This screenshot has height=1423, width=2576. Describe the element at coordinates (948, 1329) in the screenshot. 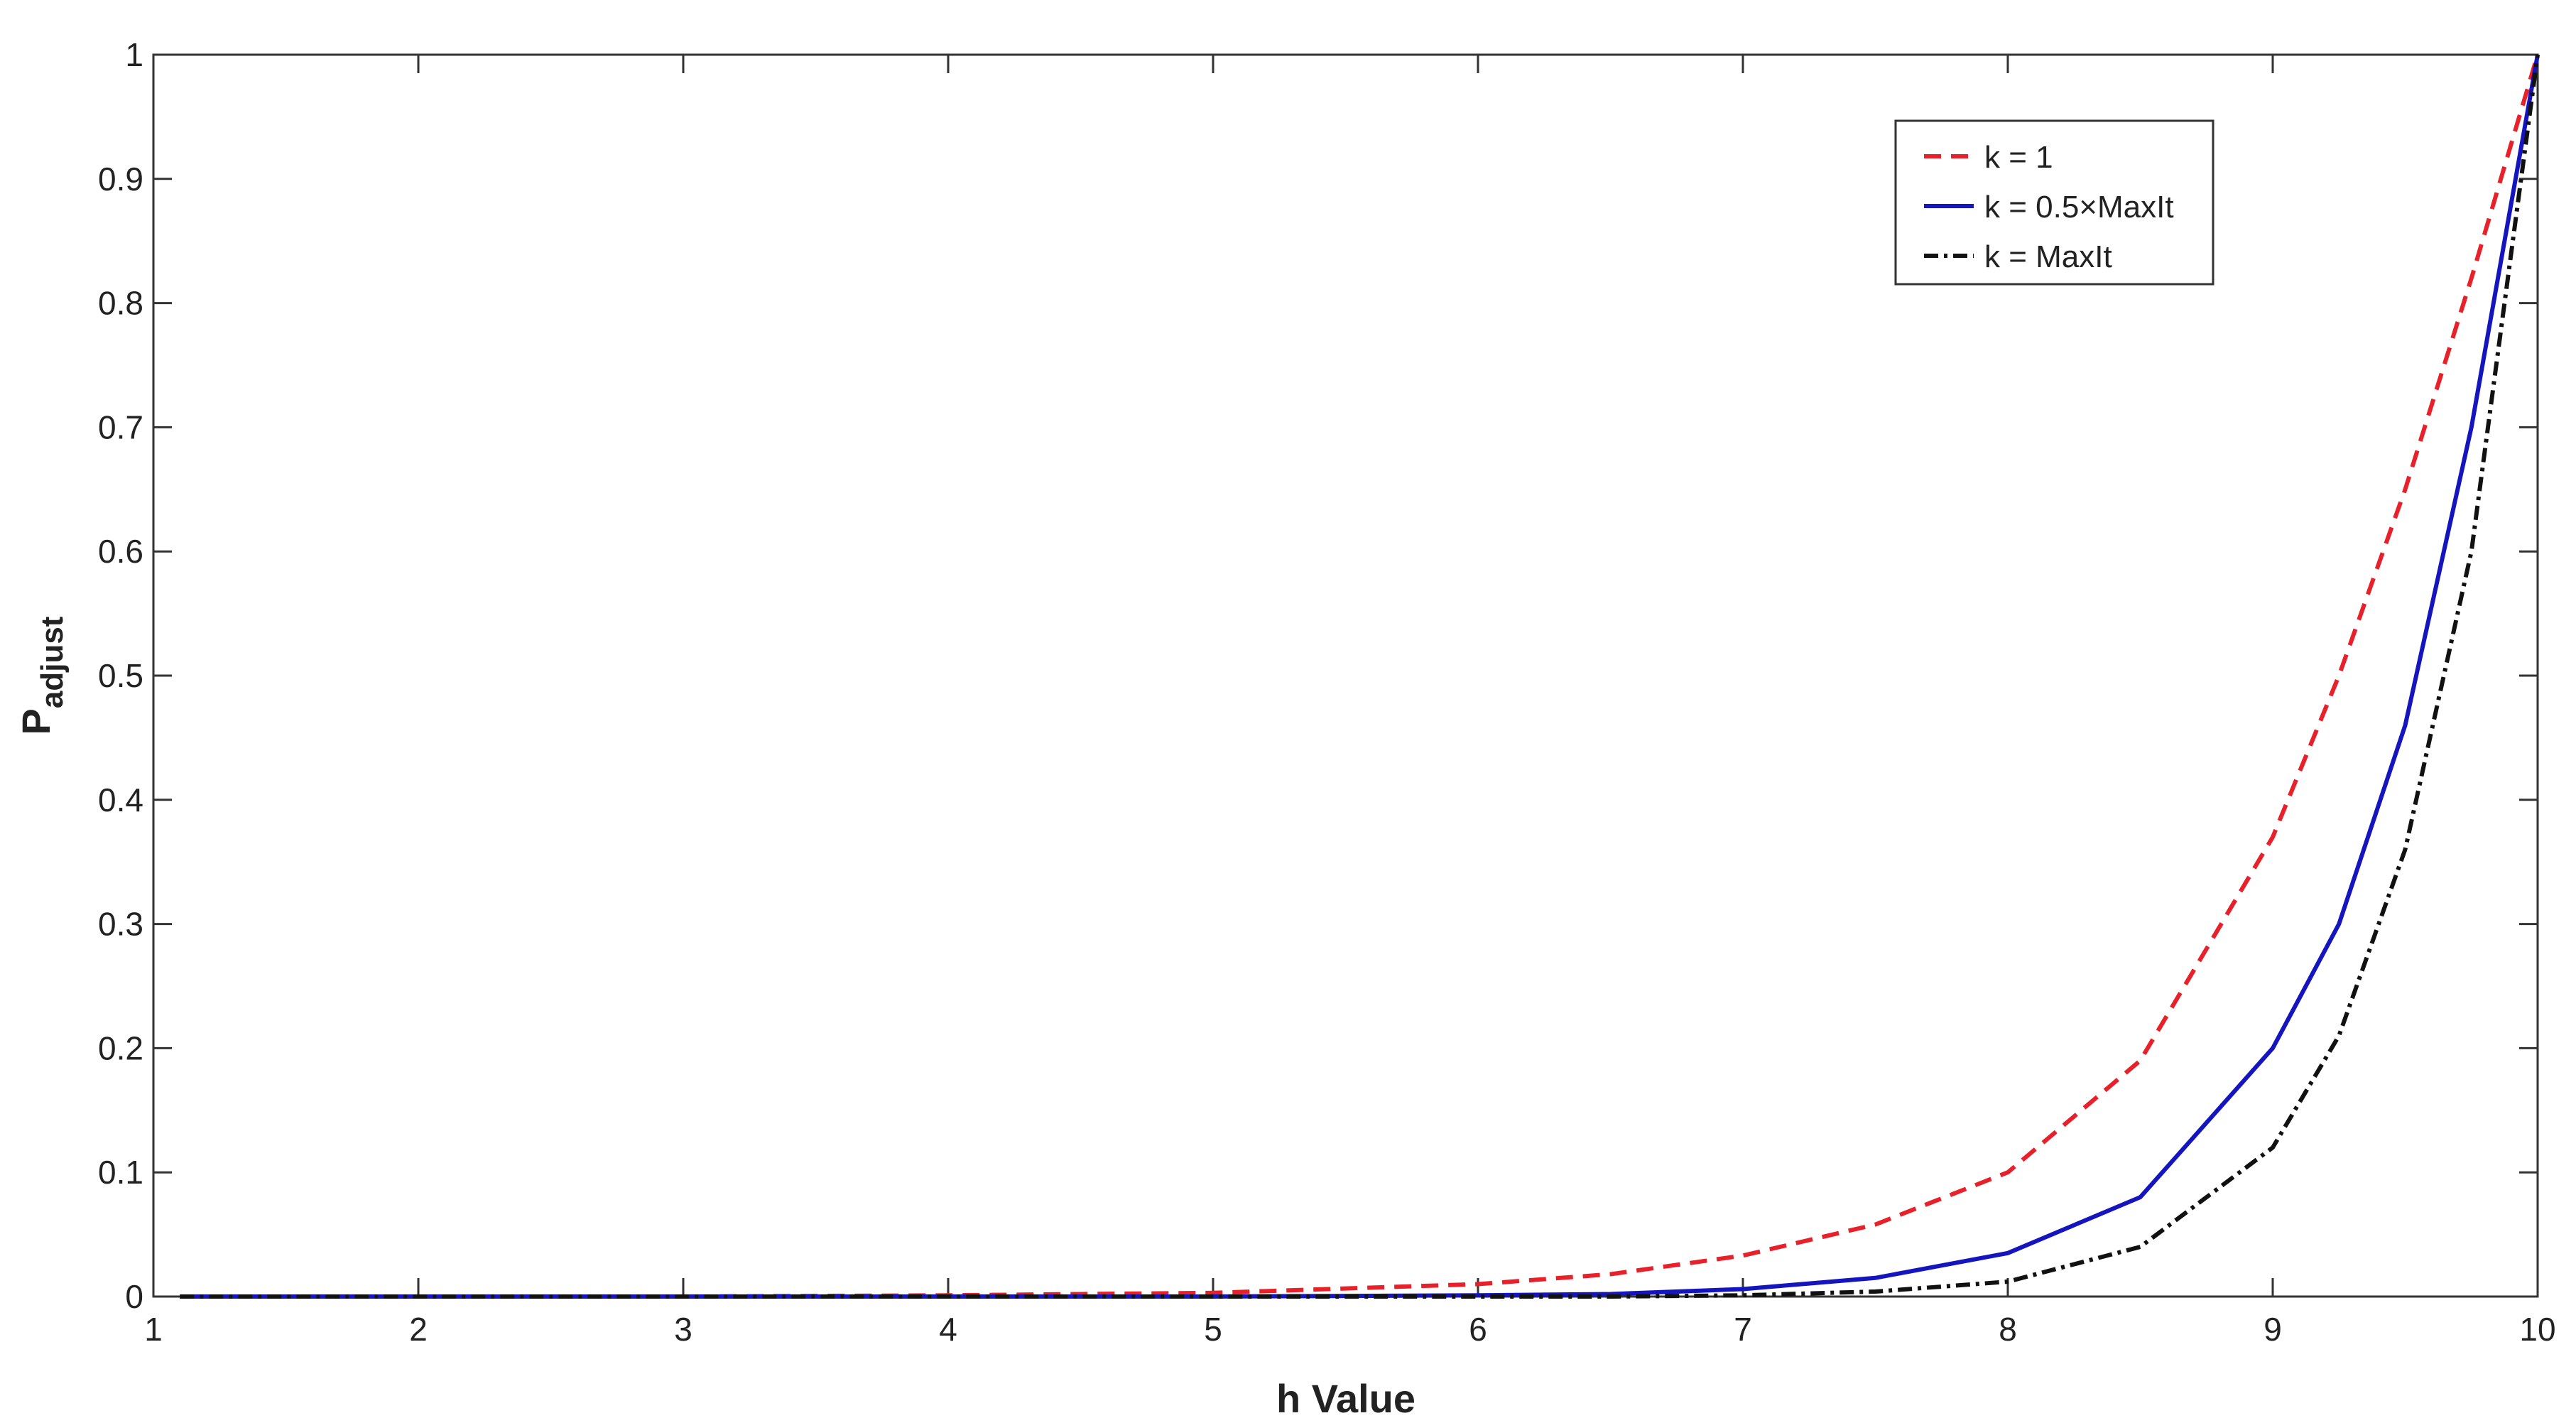

I see `x-tick-label: 4` at that location.